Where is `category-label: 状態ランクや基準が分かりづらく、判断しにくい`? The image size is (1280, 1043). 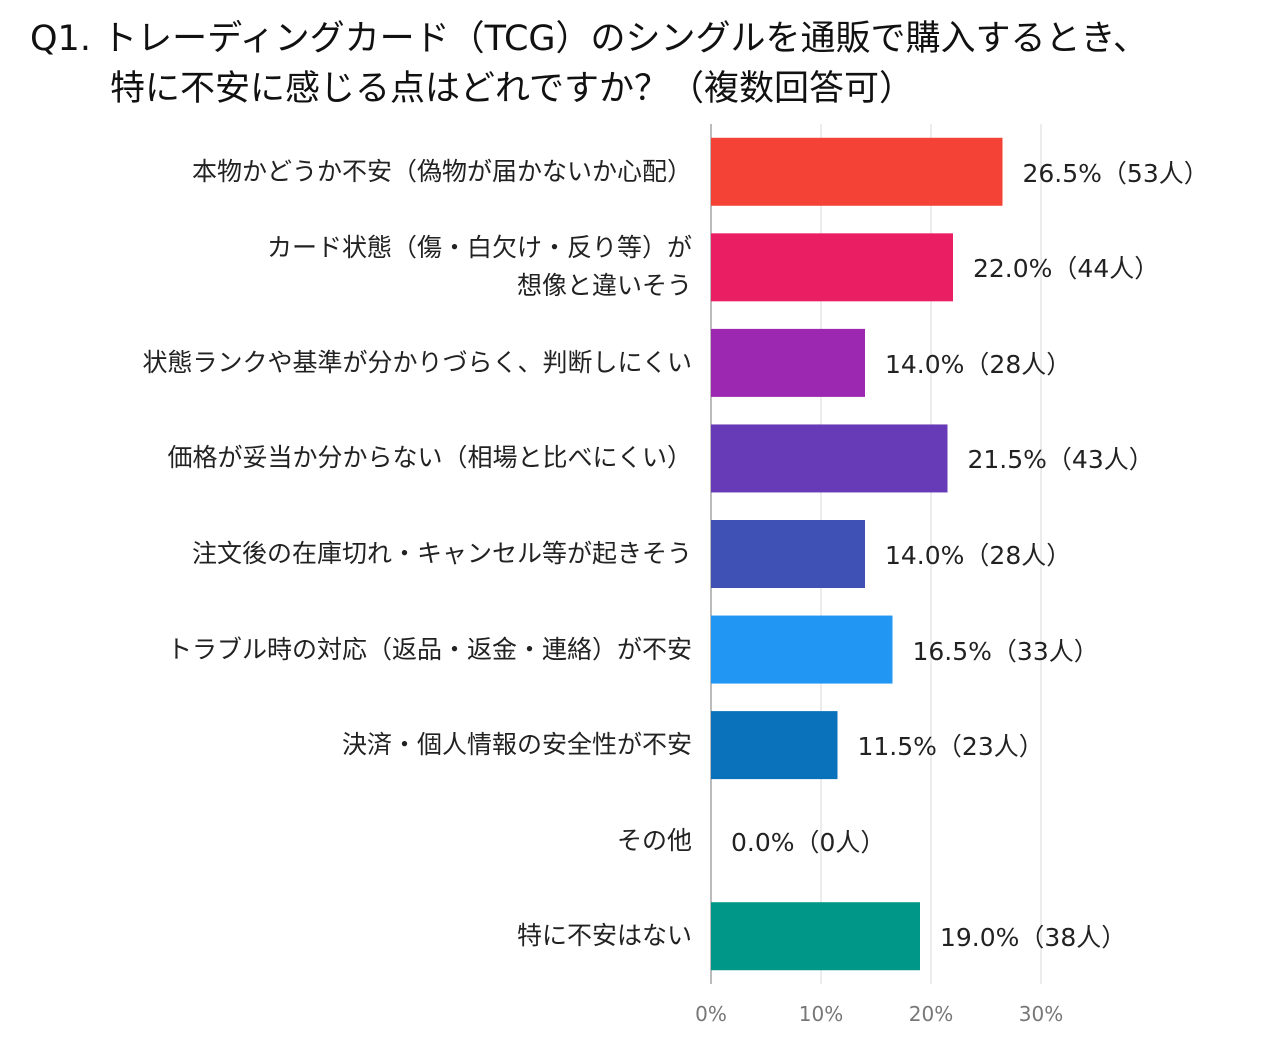 category-label: 状態ランクや基準が分かりづらく、判断しにくい is located at coordinates (417, 362).